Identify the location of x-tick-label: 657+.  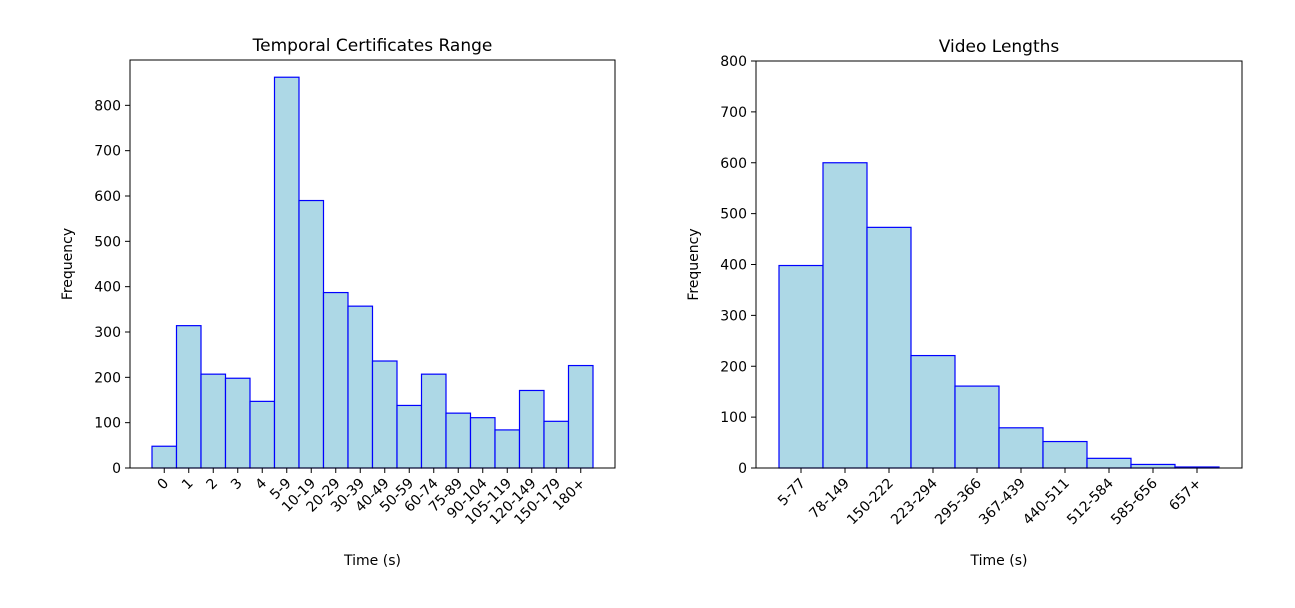
(1185, 495).